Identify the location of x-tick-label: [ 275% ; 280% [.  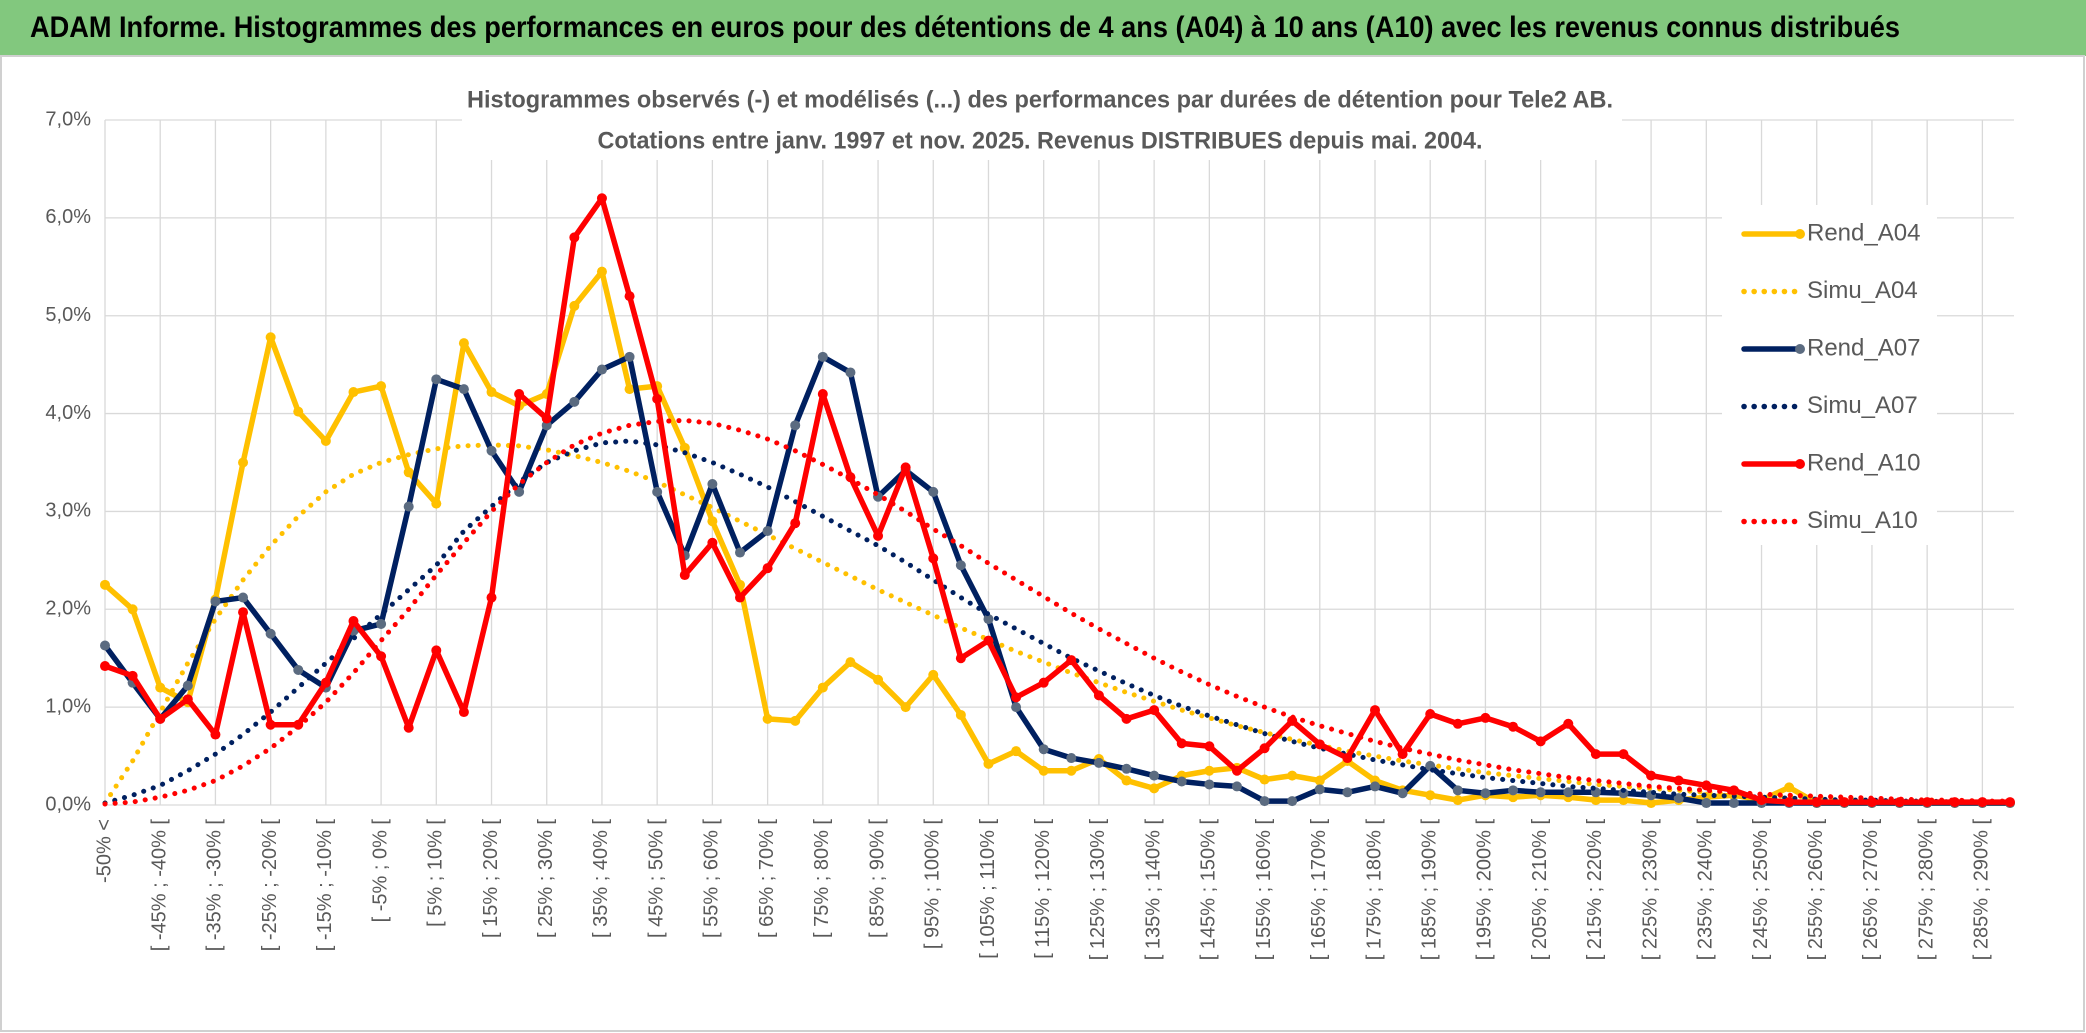
(1926, 890).